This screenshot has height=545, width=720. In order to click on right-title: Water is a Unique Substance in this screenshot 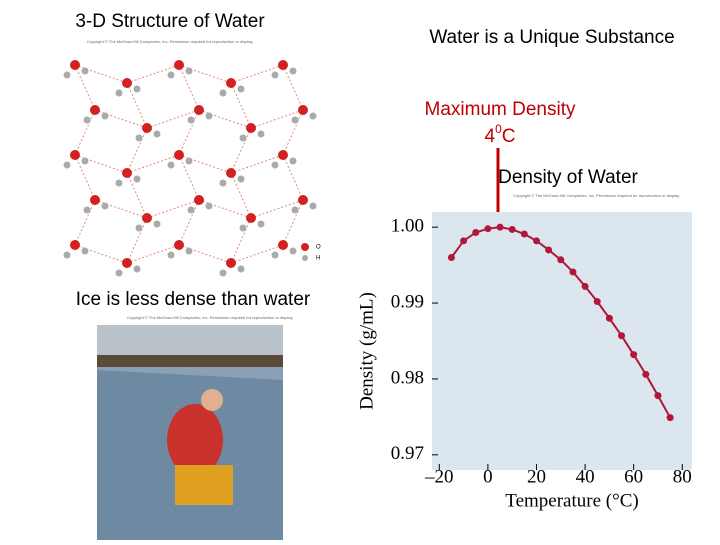, I will do `click(551, 37)`.